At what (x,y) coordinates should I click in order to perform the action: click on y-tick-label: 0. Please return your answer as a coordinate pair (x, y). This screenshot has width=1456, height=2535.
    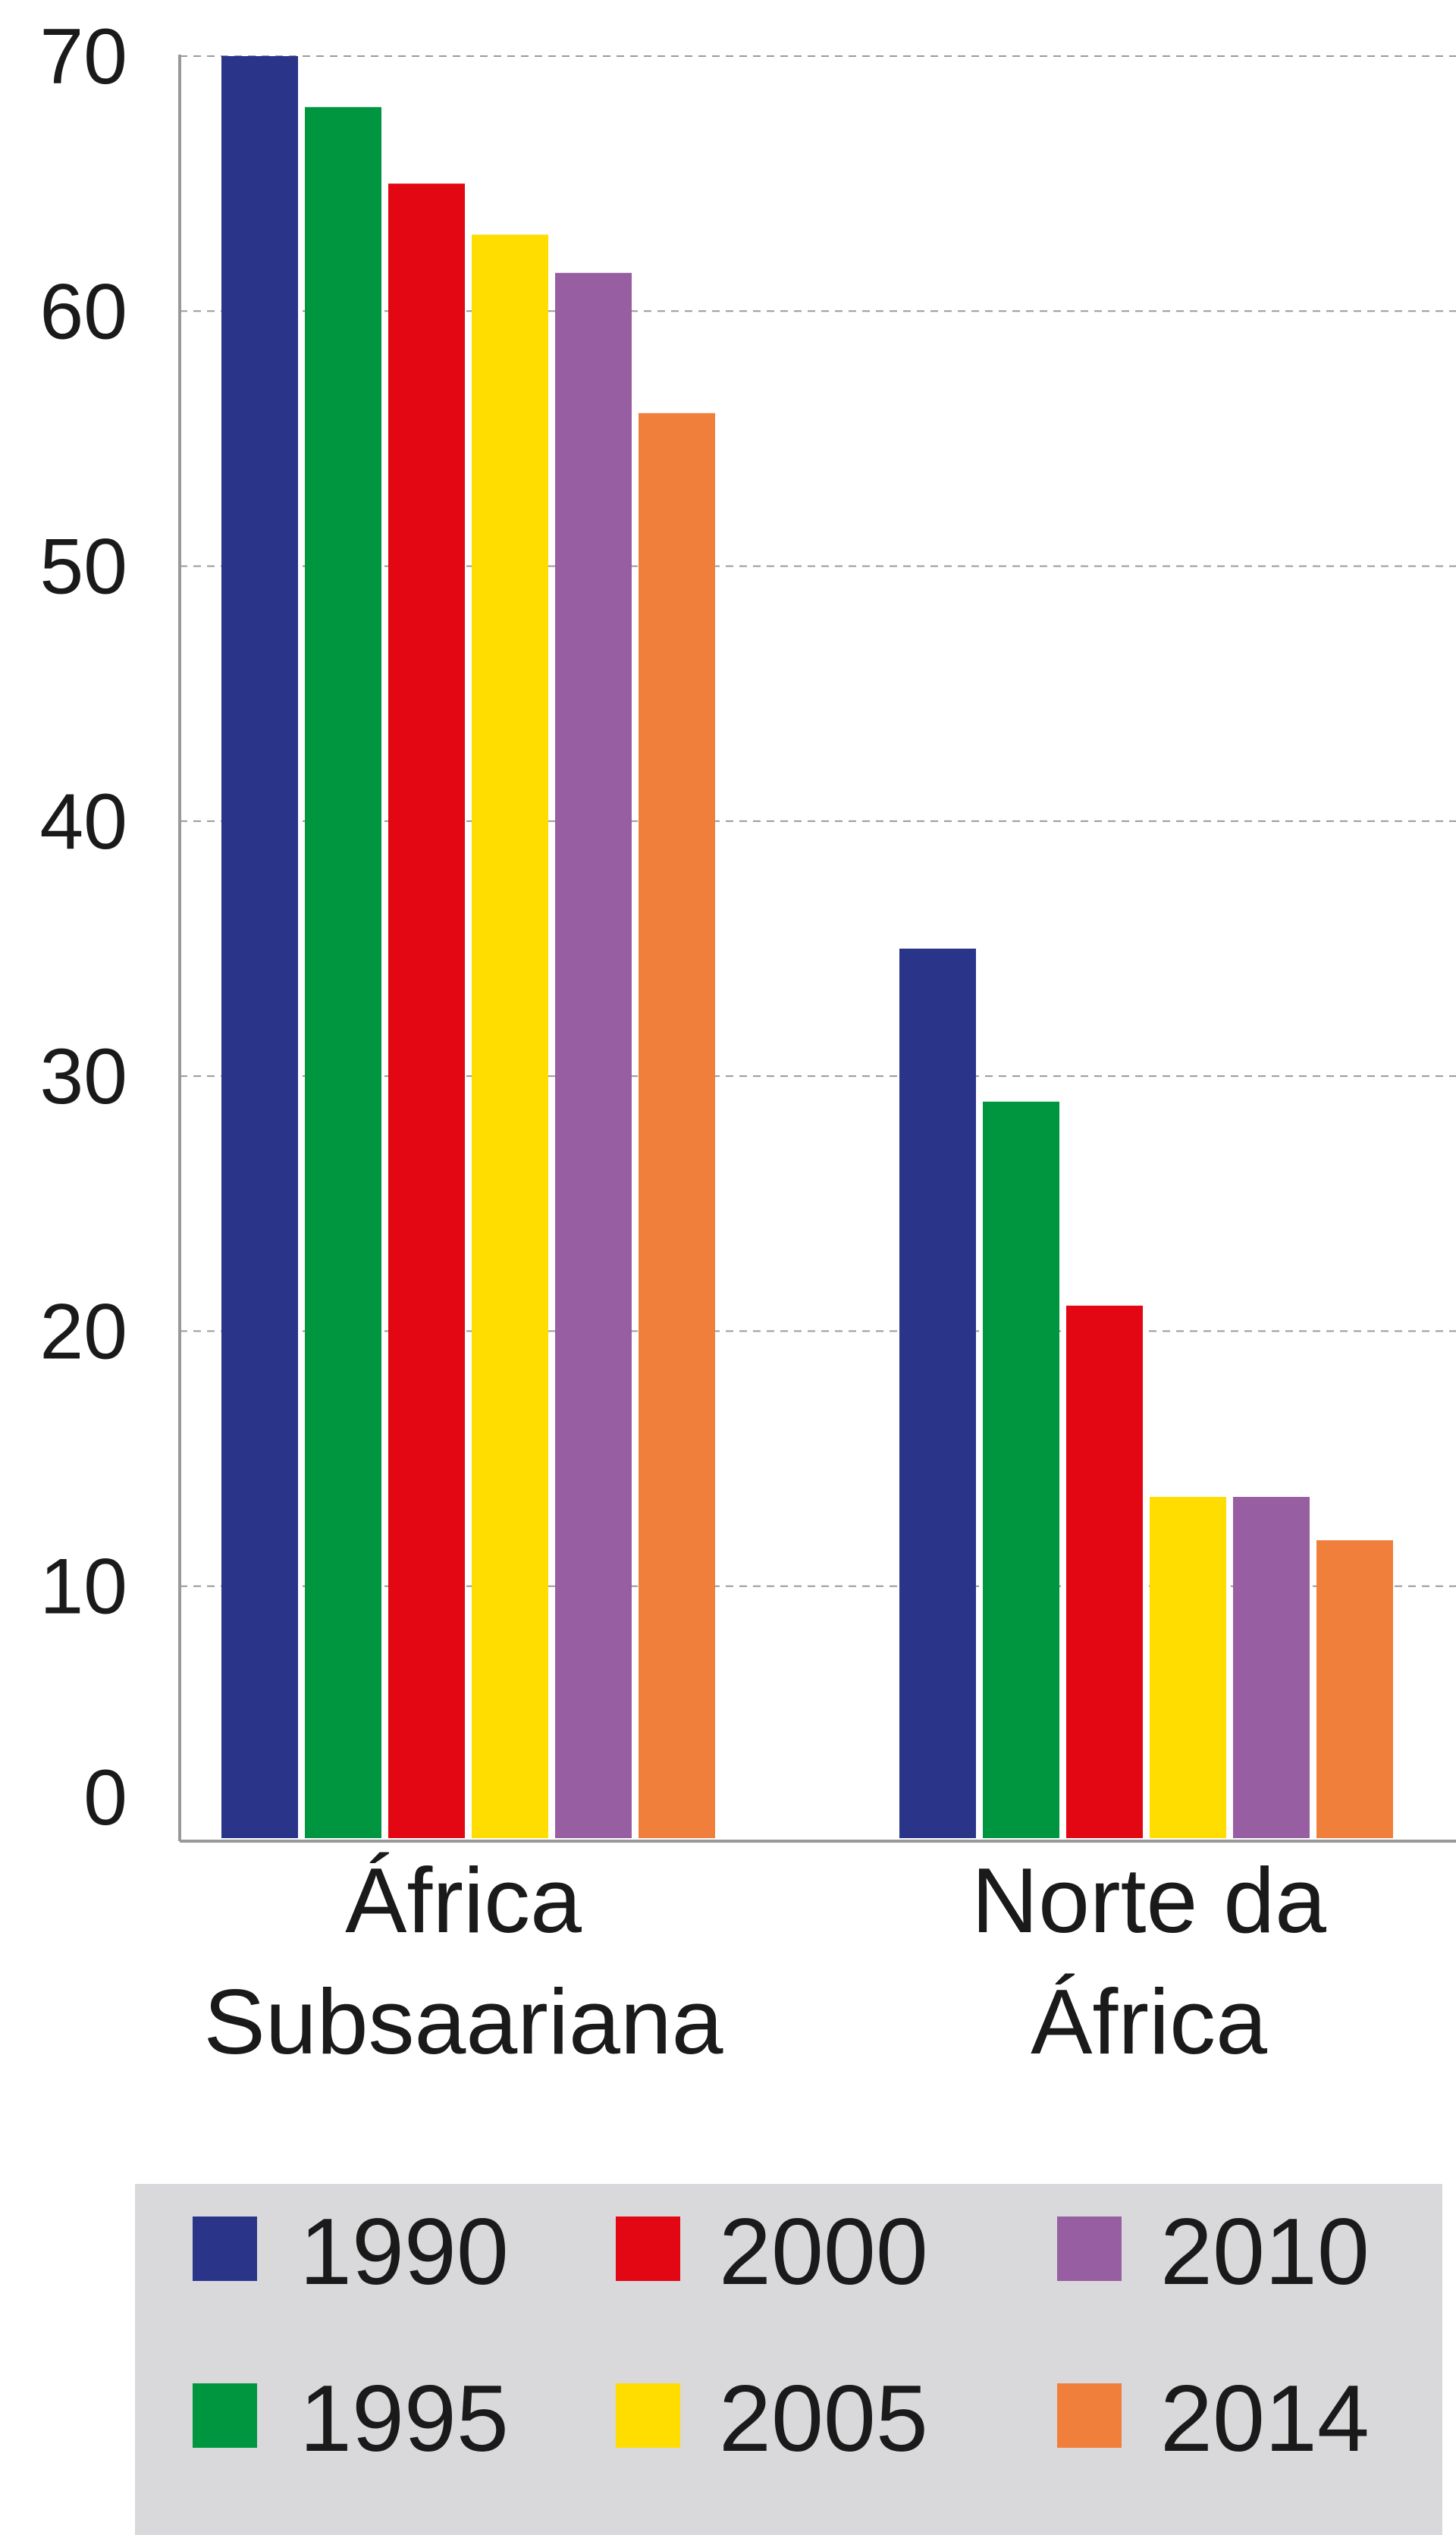
    Looking at the image, I should click on (105, 1798).